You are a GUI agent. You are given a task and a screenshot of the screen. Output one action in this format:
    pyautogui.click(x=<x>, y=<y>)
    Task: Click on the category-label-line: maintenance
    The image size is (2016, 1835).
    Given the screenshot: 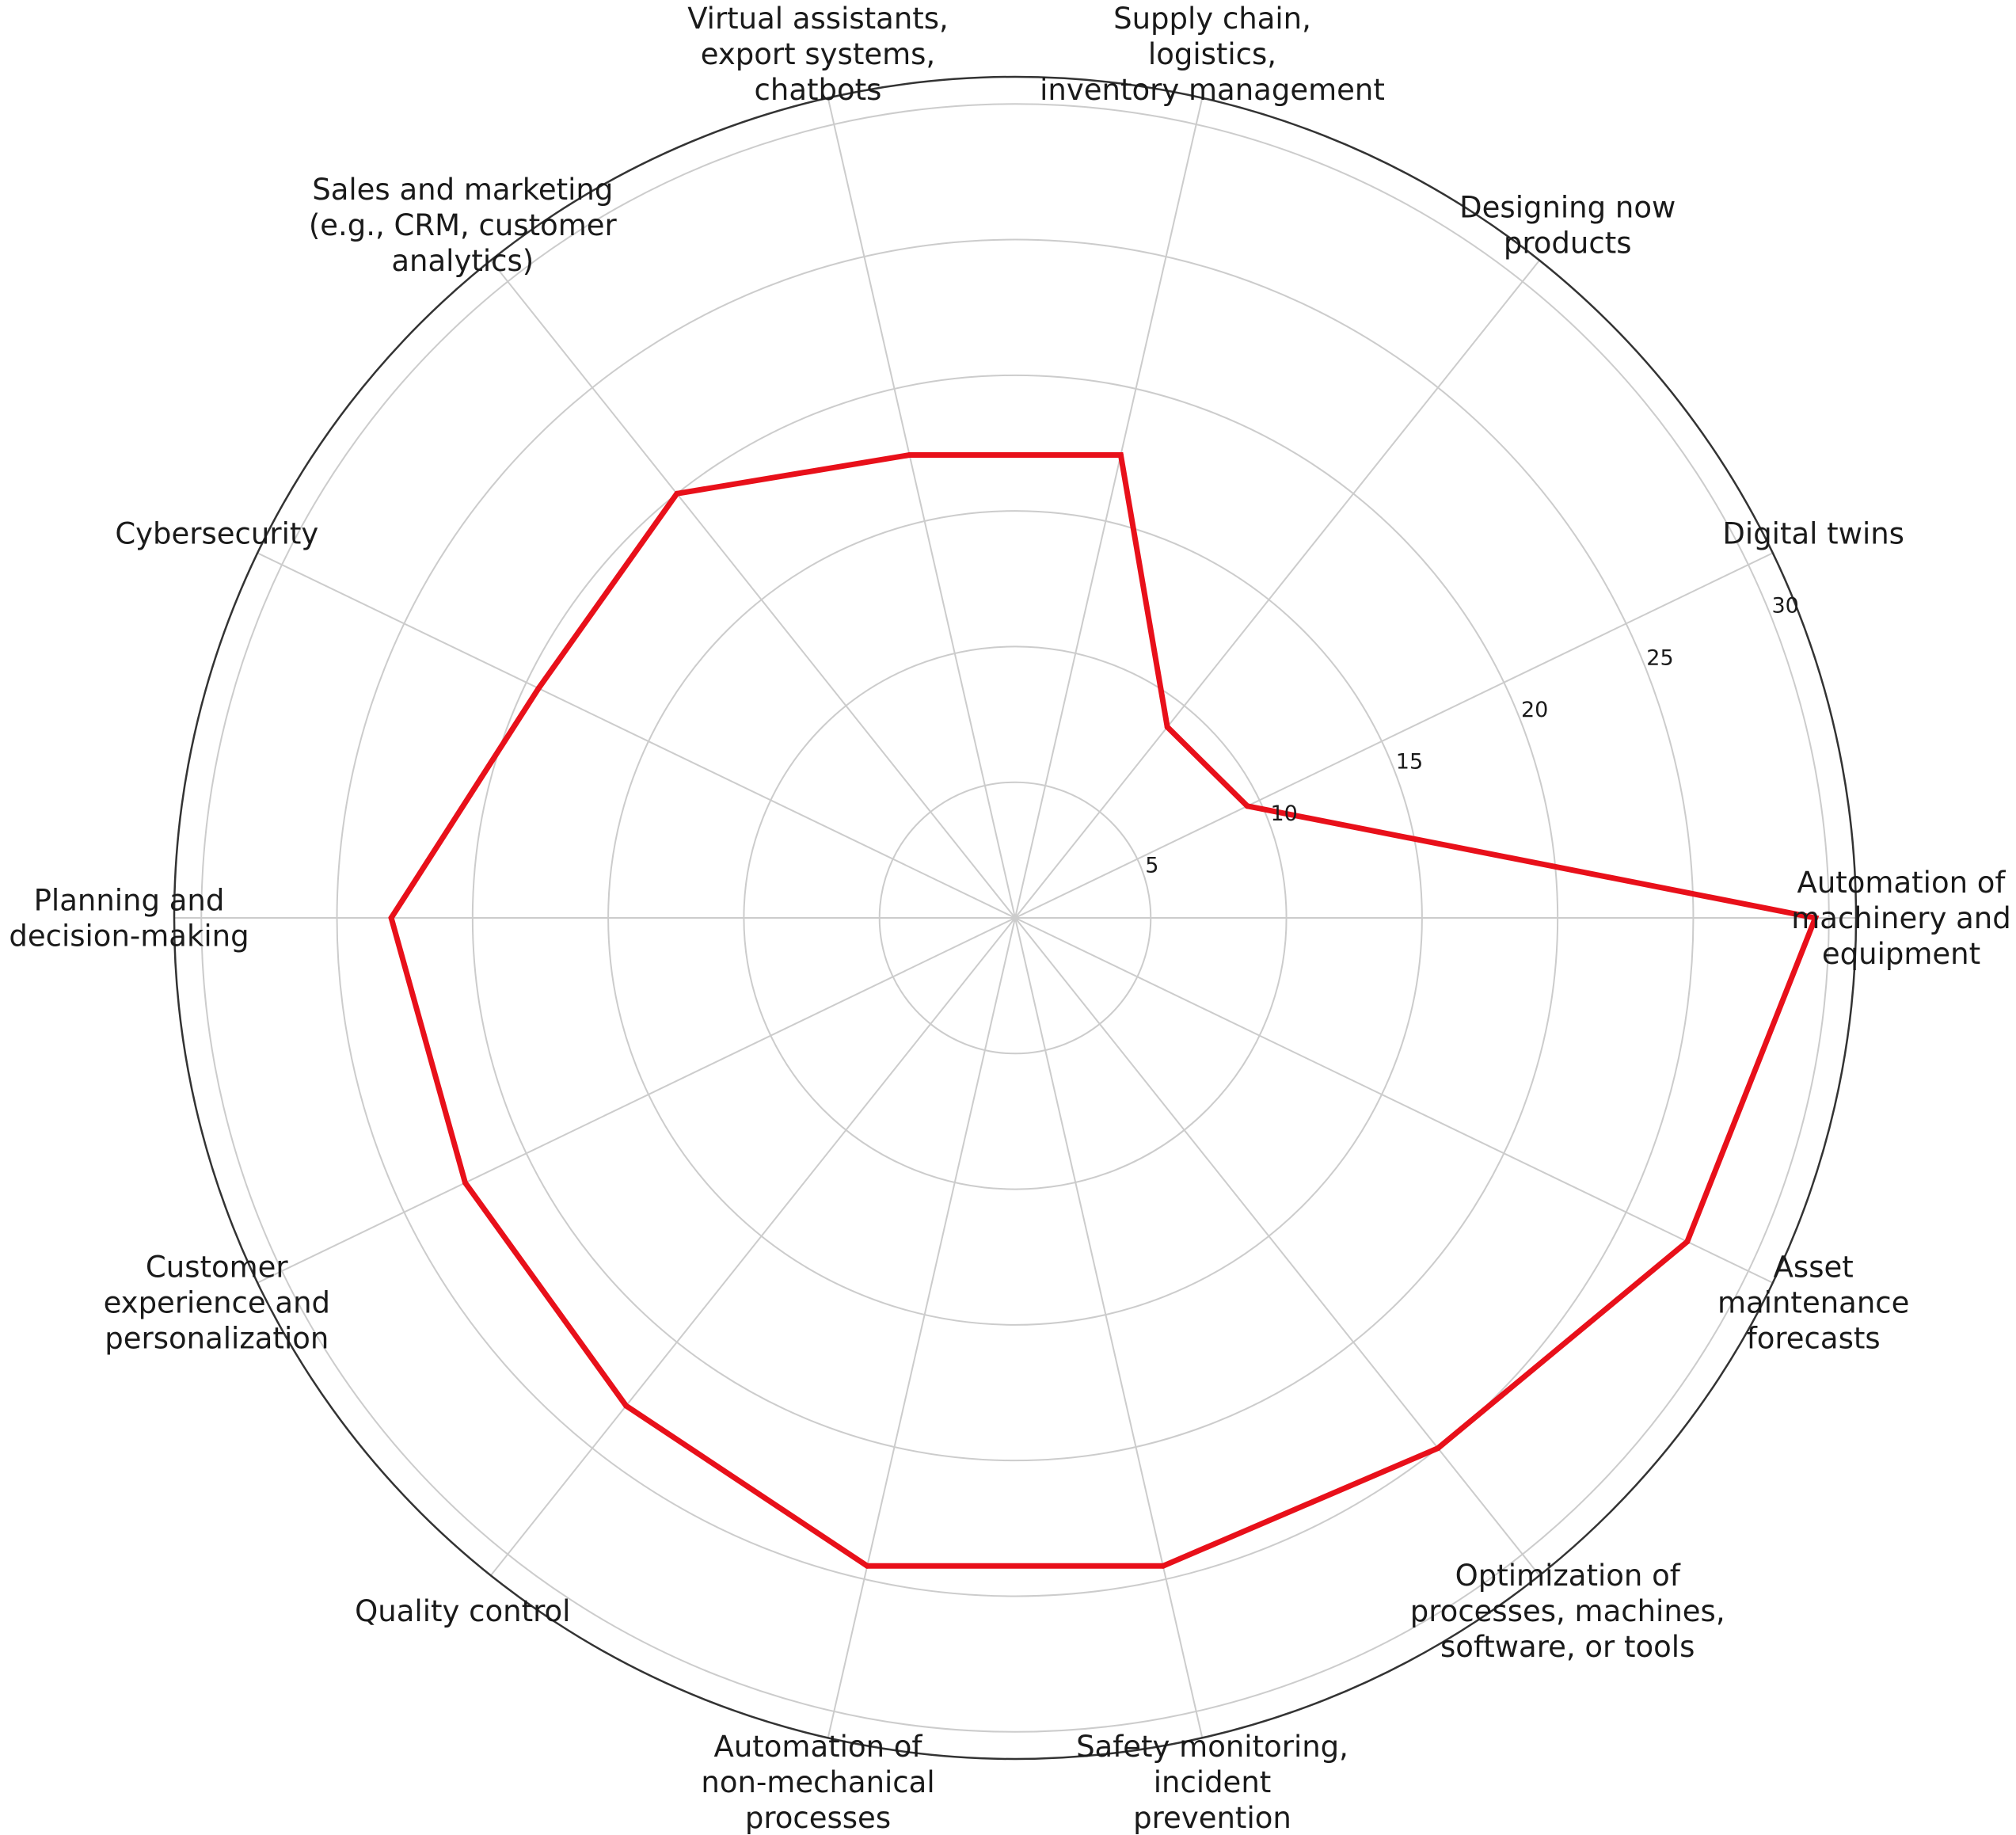 What is the action you would take?
    pyautogui.click(x=1813, y=1303)
    